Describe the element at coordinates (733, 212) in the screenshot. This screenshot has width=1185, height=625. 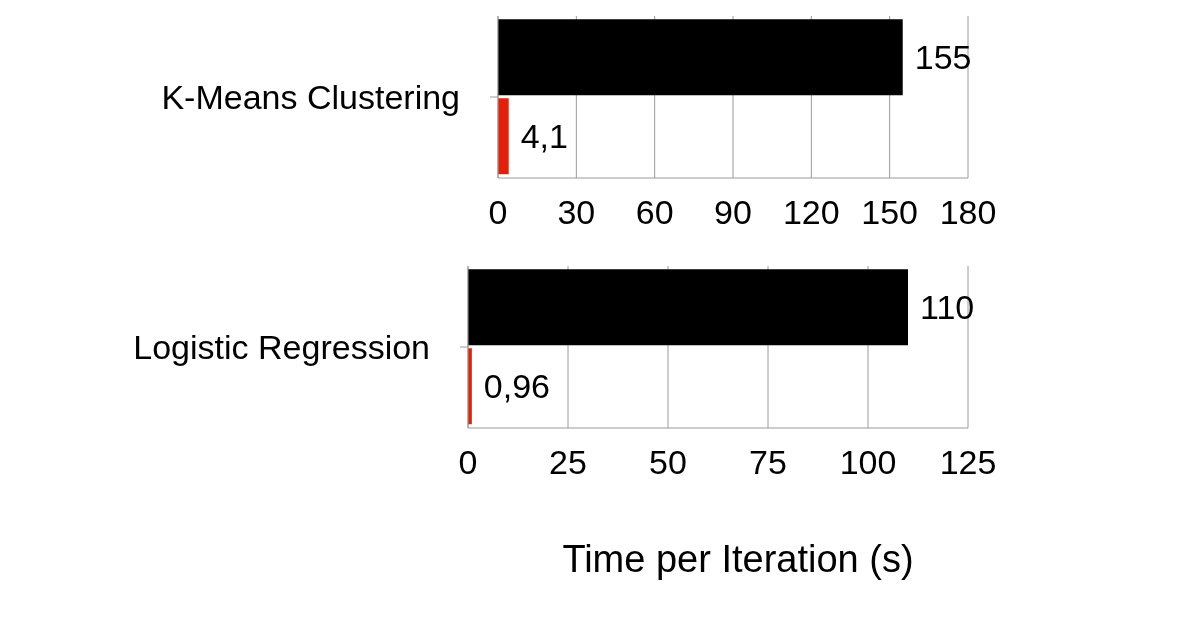
I see `x-tick-label: 90` at that location.